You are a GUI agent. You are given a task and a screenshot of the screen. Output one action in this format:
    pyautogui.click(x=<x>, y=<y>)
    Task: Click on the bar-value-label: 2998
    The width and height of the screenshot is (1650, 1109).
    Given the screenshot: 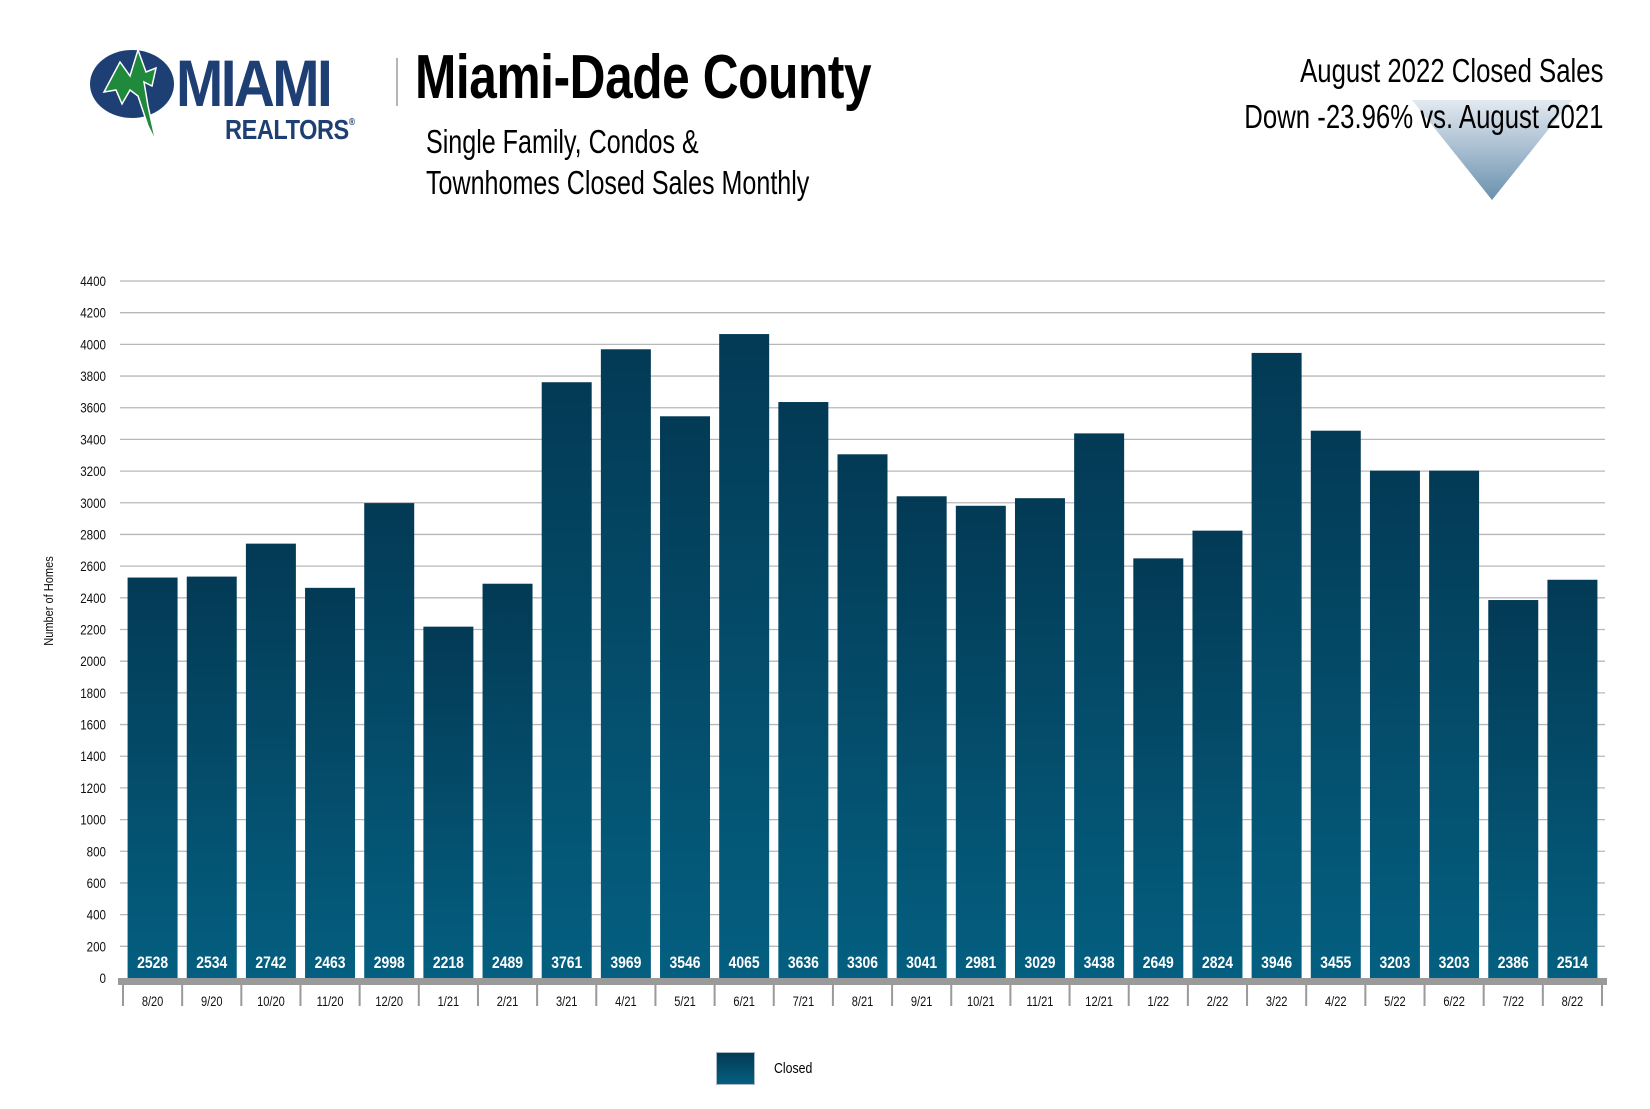 What is the action you would take?
    pyautogui.click(x=389, y=963)
    